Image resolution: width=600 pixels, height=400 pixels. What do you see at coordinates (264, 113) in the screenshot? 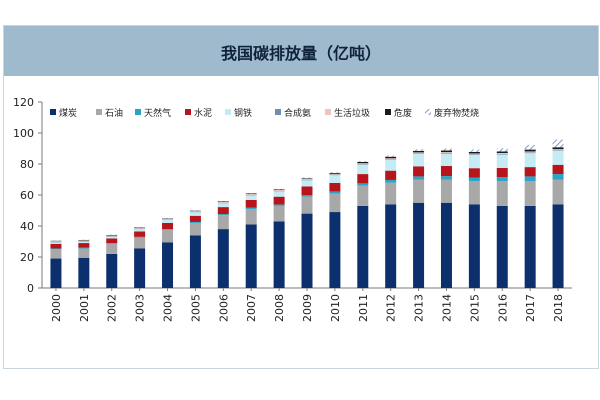
I see `legend: 煤炭 石油 天然气 水泥 钢铁 合成氨 生活垃圾 危废 废弃物焚烧` at bounding box center [264, 113].